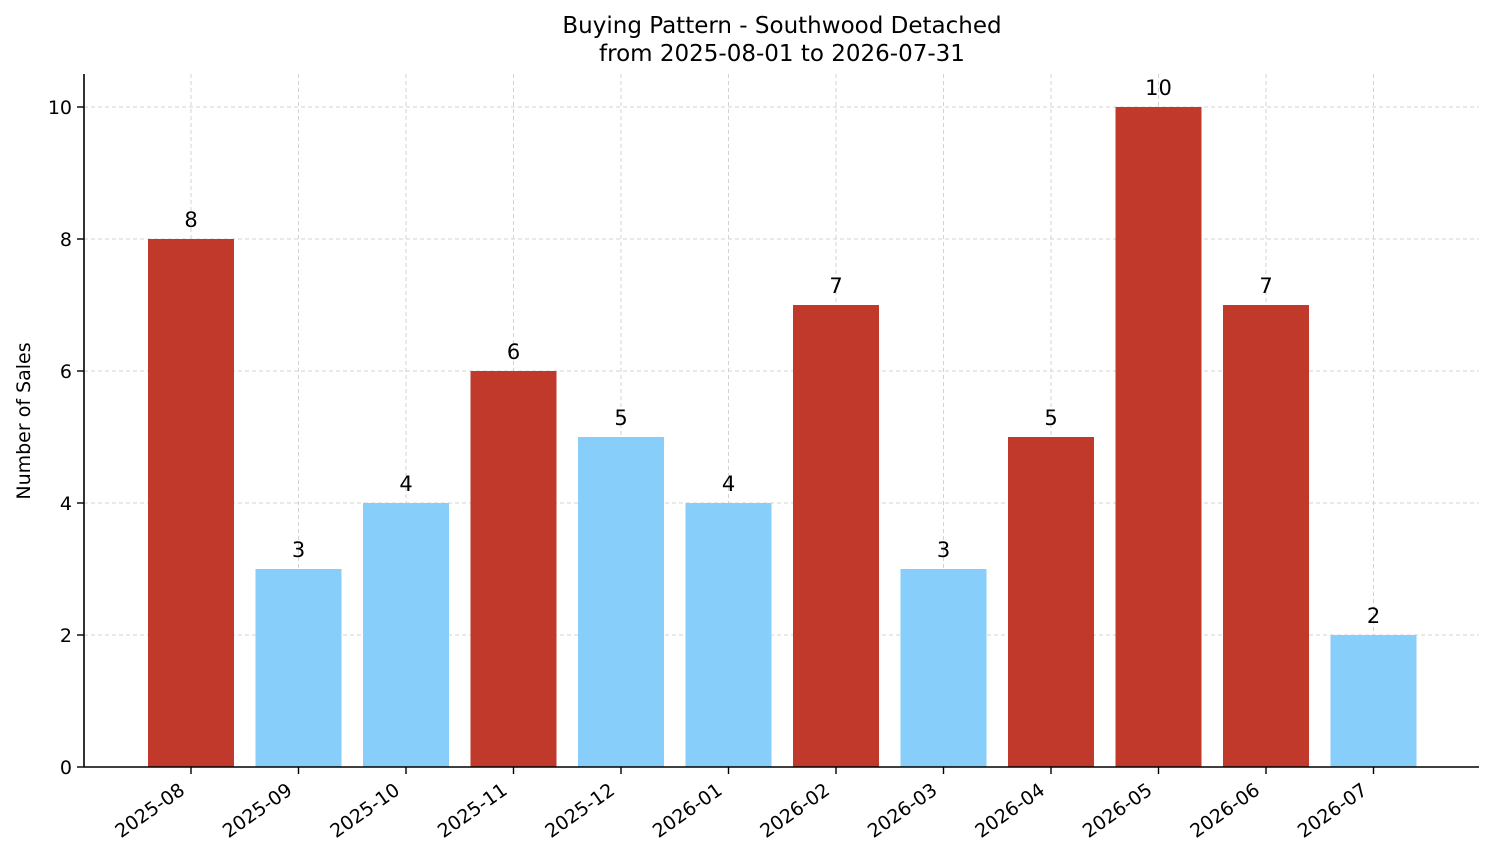  What do you see at coordinates (24, 420) in the screenshot?
I see `y-axis-label: Number of Sales` at bounding box center [24, 420].